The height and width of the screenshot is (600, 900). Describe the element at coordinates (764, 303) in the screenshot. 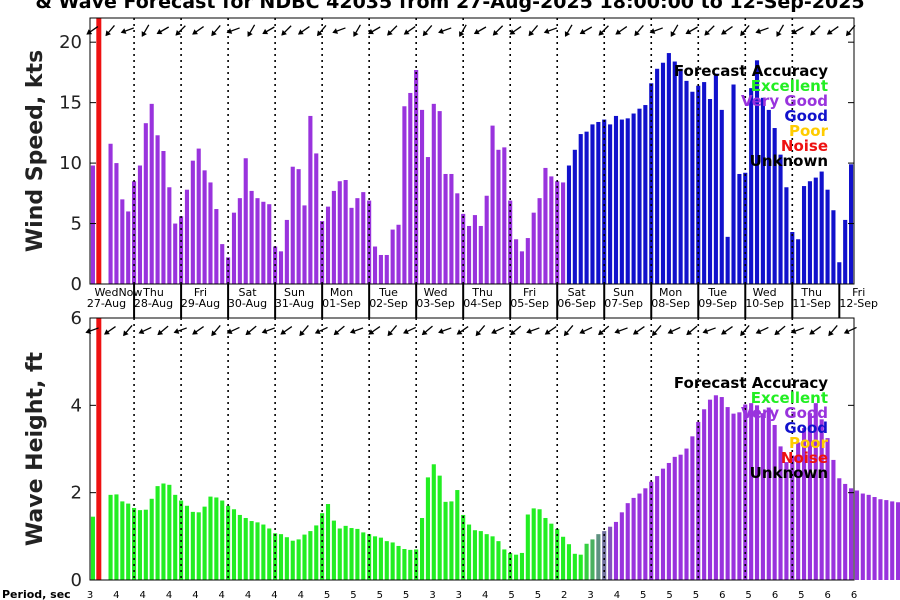

I see `date-label: 10-Sep` at that location.